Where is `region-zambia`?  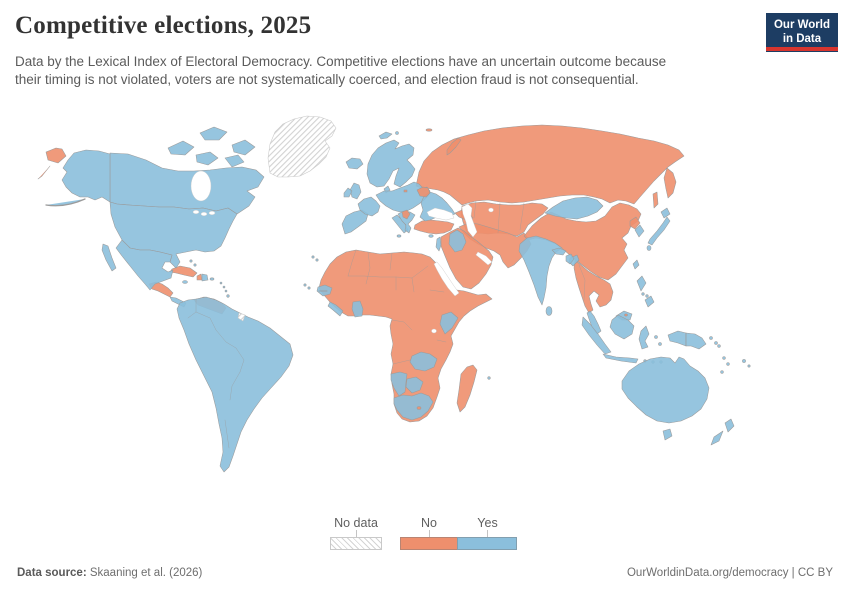 region-zambia is located at coordinates (423, 361).